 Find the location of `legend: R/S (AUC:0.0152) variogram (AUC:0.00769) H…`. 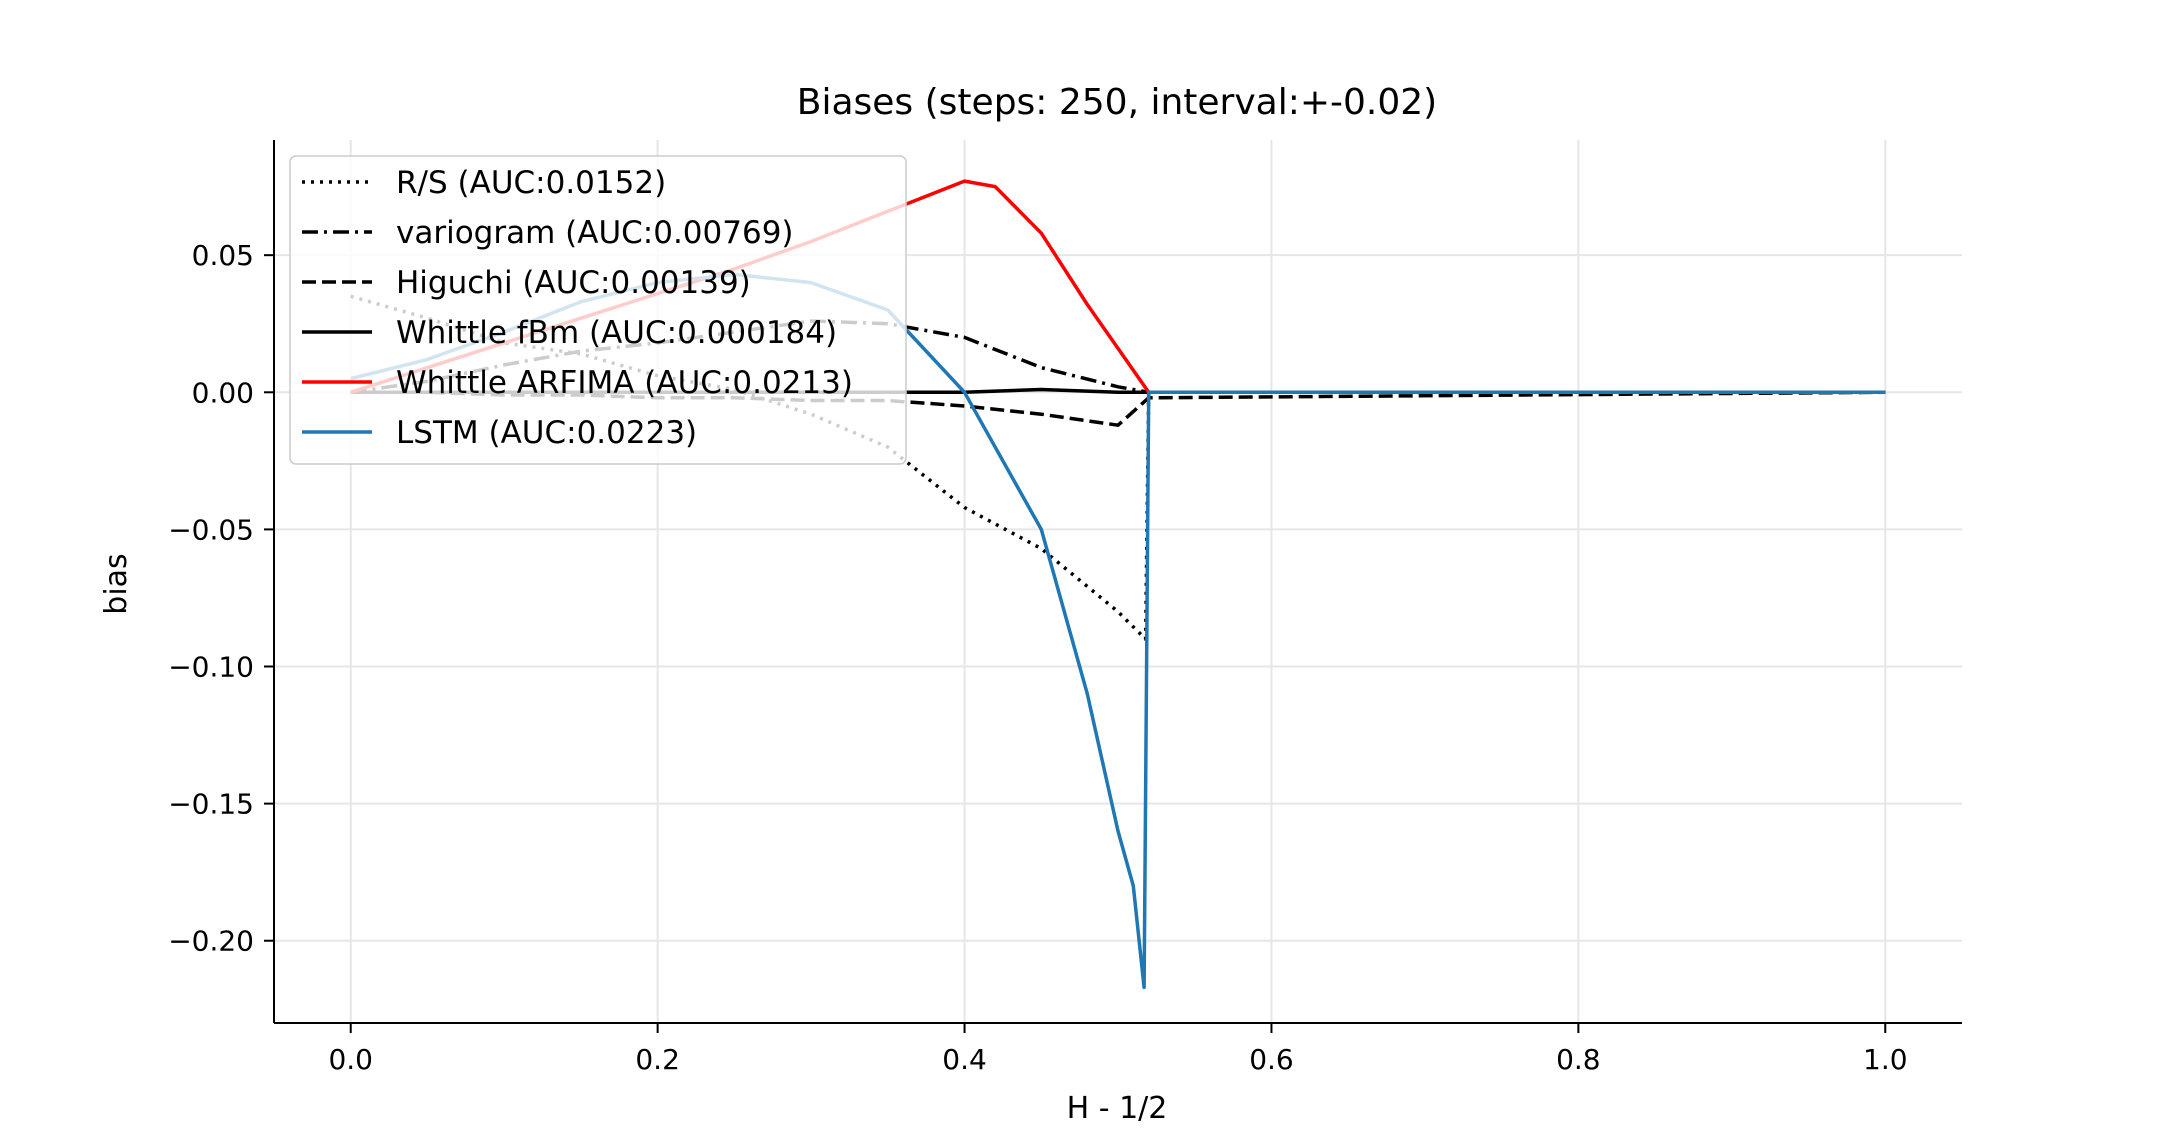

legend: R/S (AUC:0.0152) variogram (AUC:0.00769) H… is located at coordinates (598, 310).